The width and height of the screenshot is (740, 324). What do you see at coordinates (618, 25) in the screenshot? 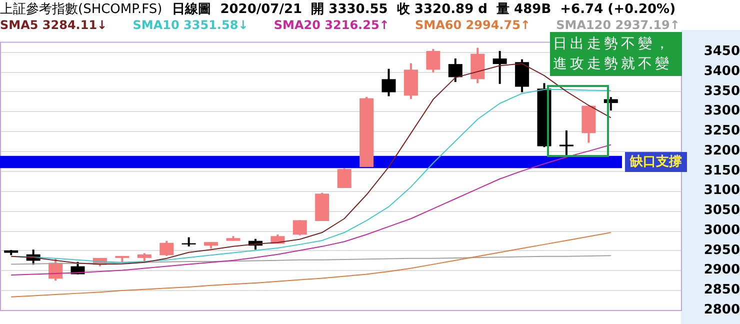
I see `text: SMA120 2937.19↑` at bounding box center [618, 25].